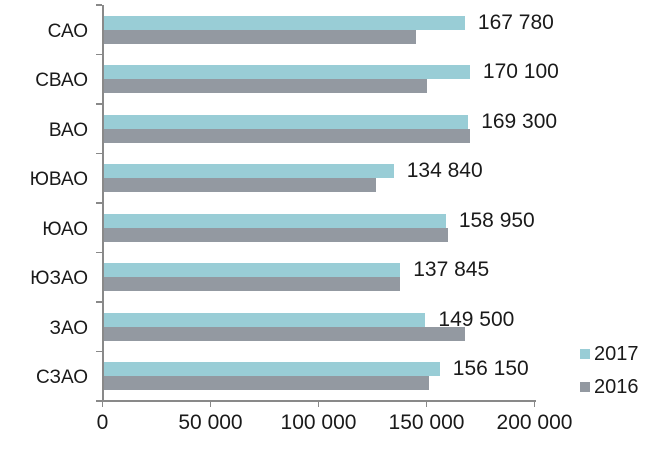 The image size is (655, 474). Describe the element at coordinates (490, 369) in the screenshot. I see `data-label: 156 150` at that location.